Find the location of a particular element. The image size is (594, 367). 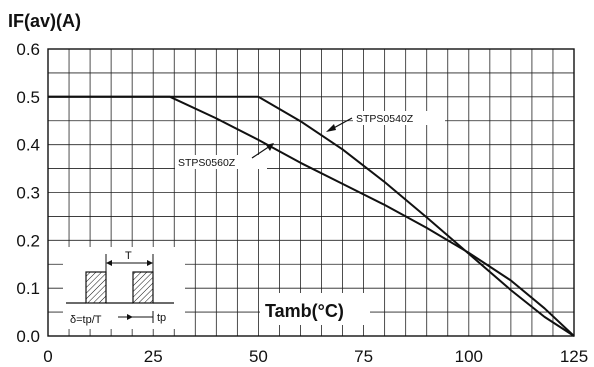

x-axis-label: Tamb(°C) is located at coordinates (304, 311).